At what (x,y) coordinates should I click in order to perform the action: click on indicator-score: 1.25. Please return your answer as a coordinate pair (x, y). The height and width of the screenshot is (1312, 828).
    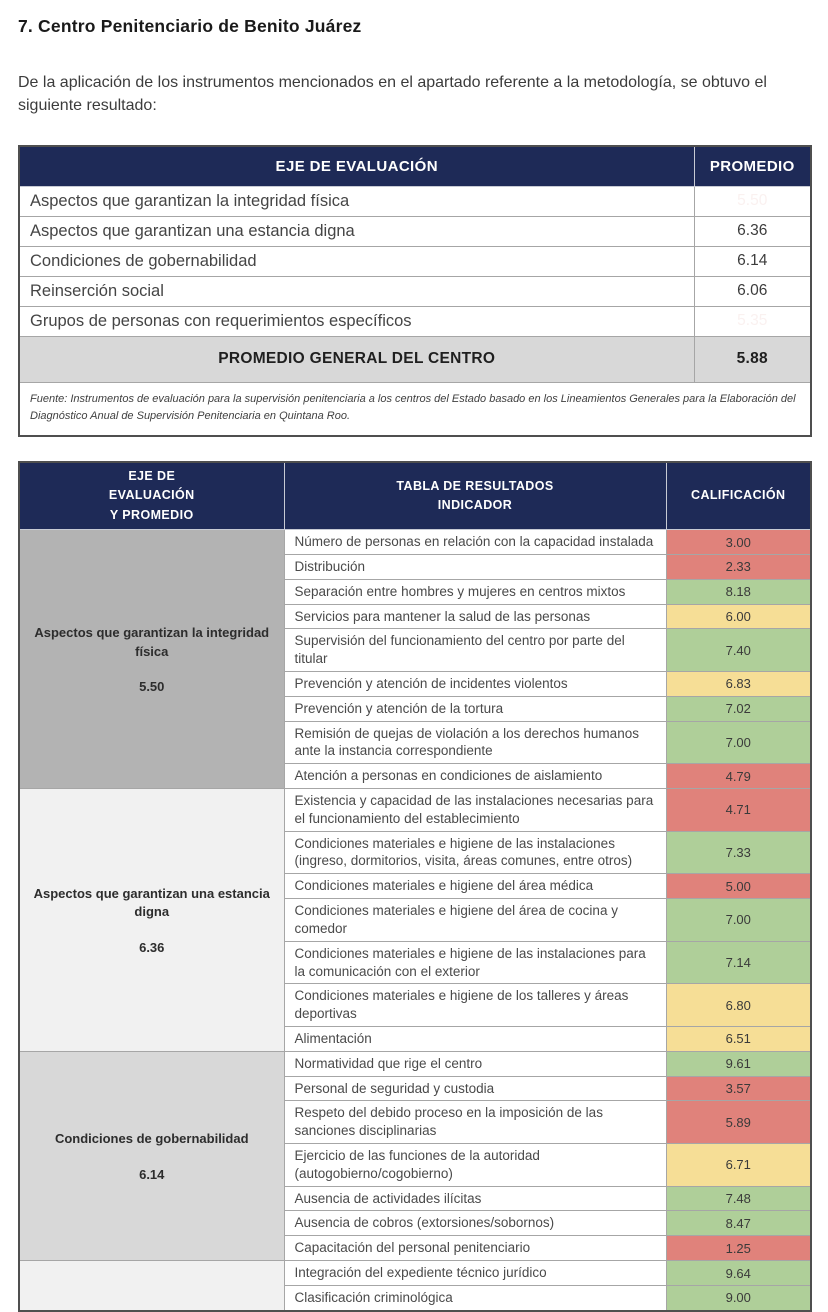
    Looking at the image, I should click on (738, 1248).